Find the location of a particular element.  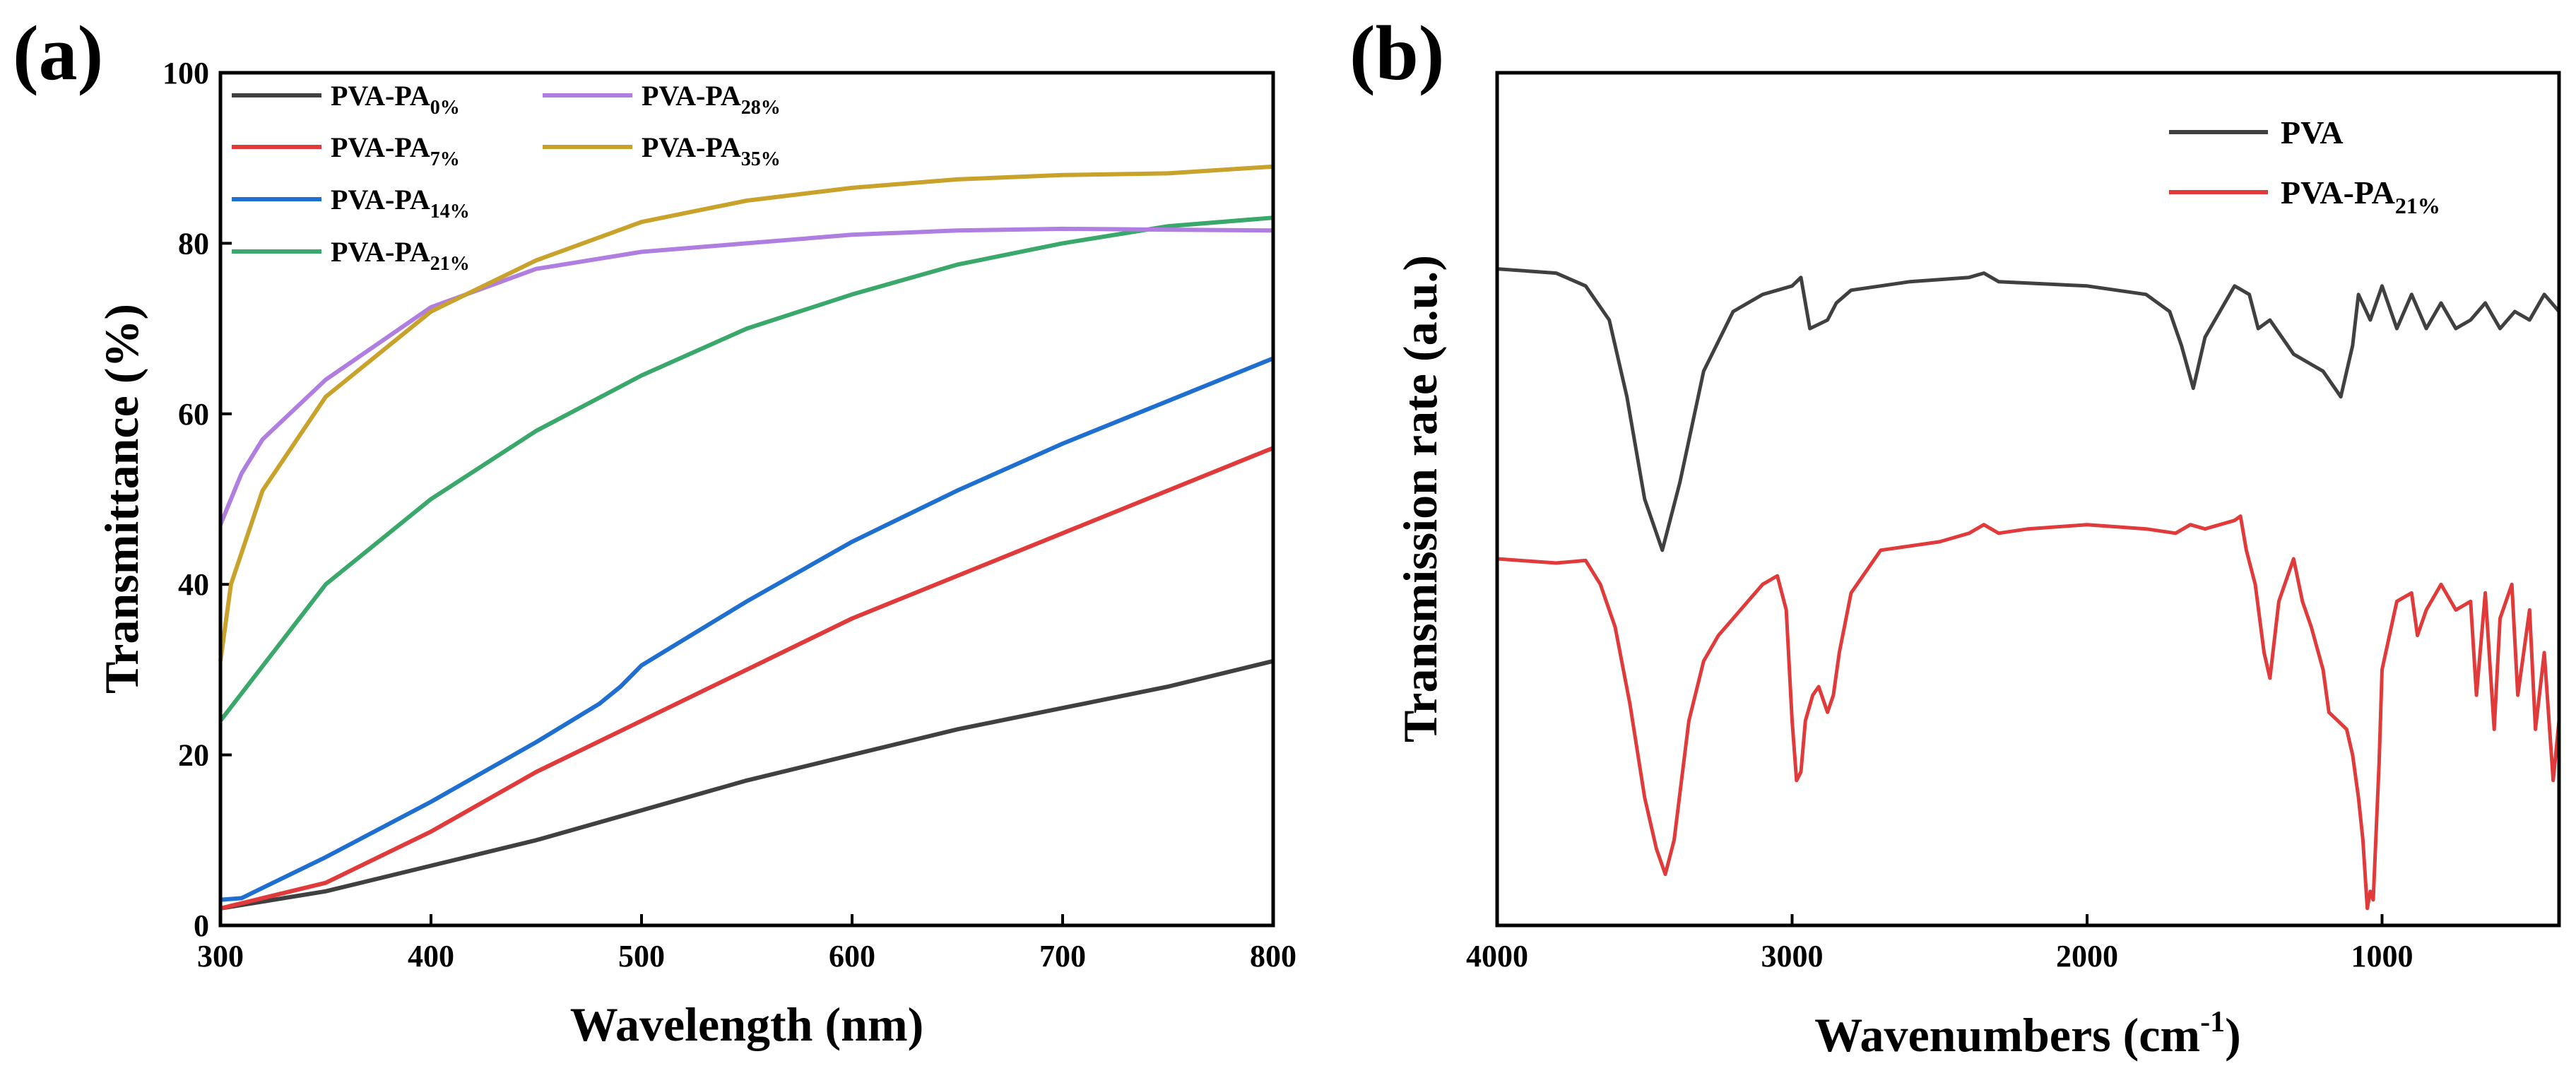

legend-label-pva-pa-14: PVA-PA14% is located at coordinates (400, 204).